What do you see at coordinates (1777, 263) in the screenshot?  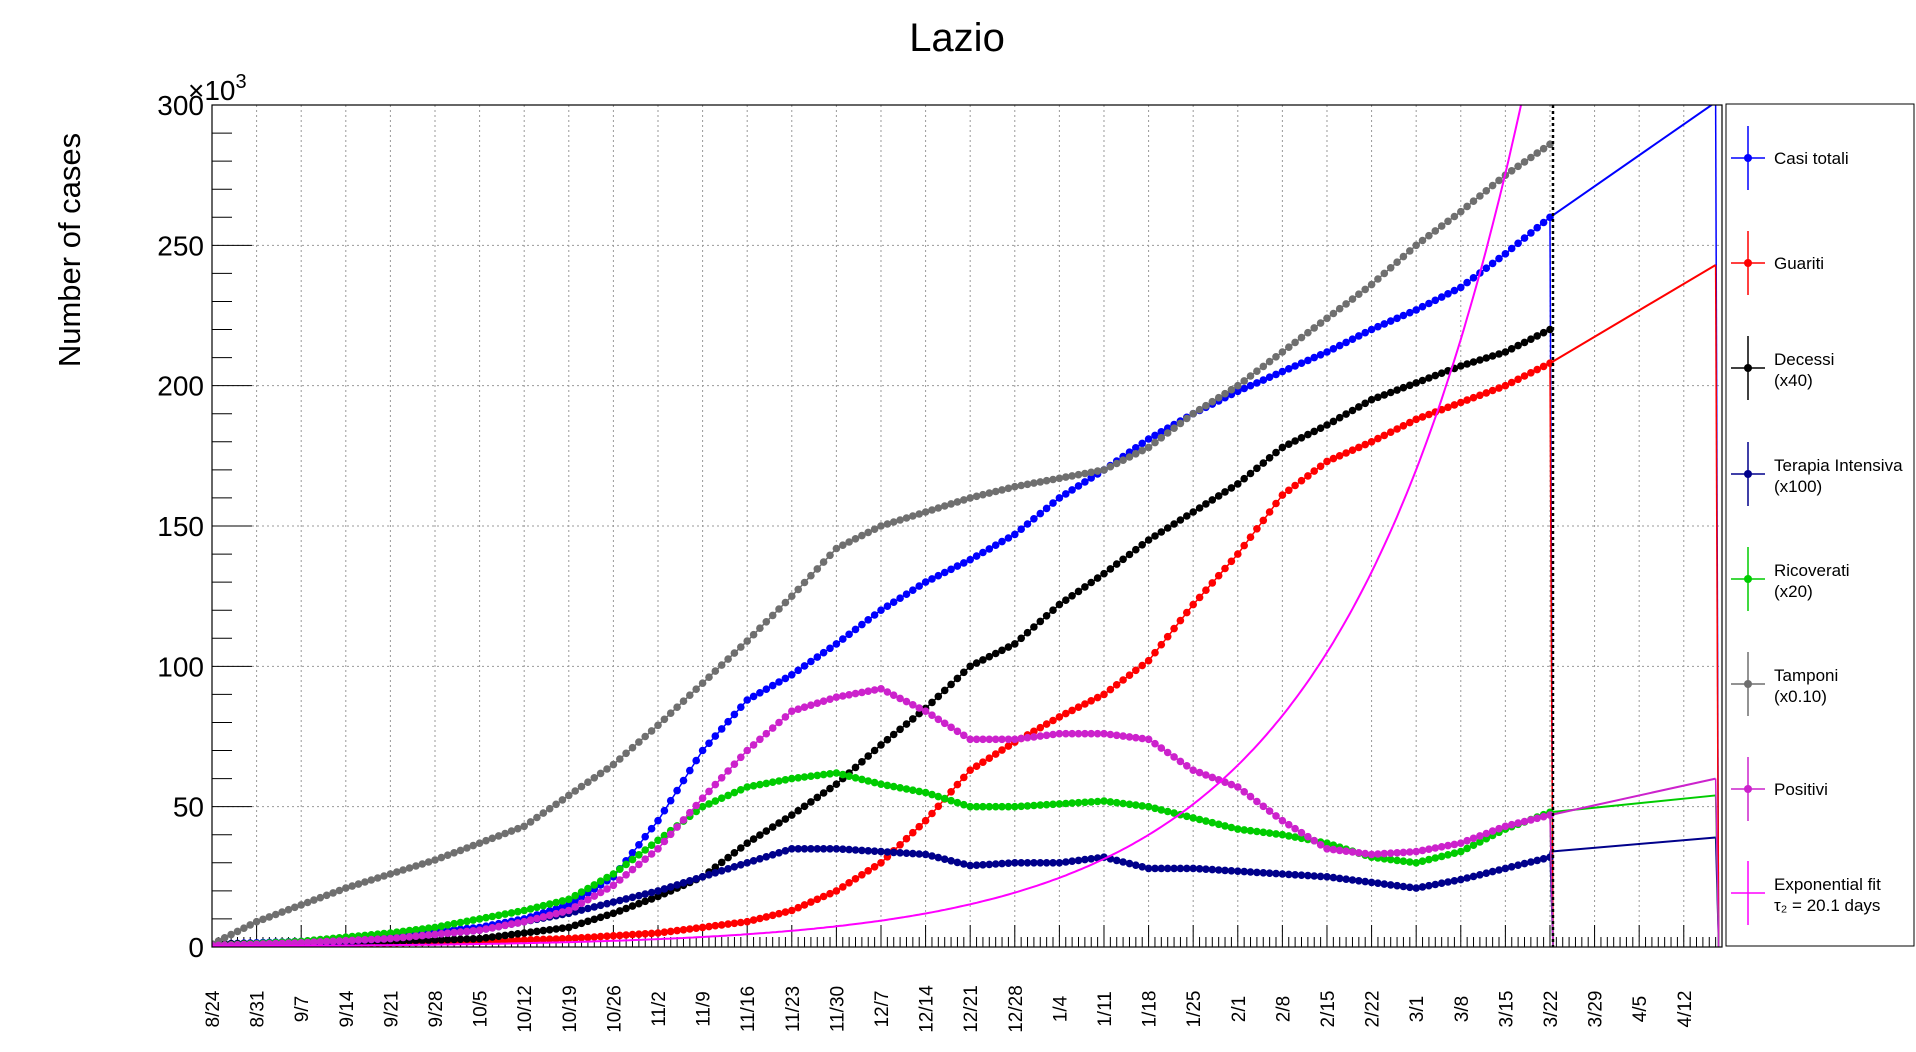 I see `legend-item-guariti: Guariti` at bounding box center [1777, 263].